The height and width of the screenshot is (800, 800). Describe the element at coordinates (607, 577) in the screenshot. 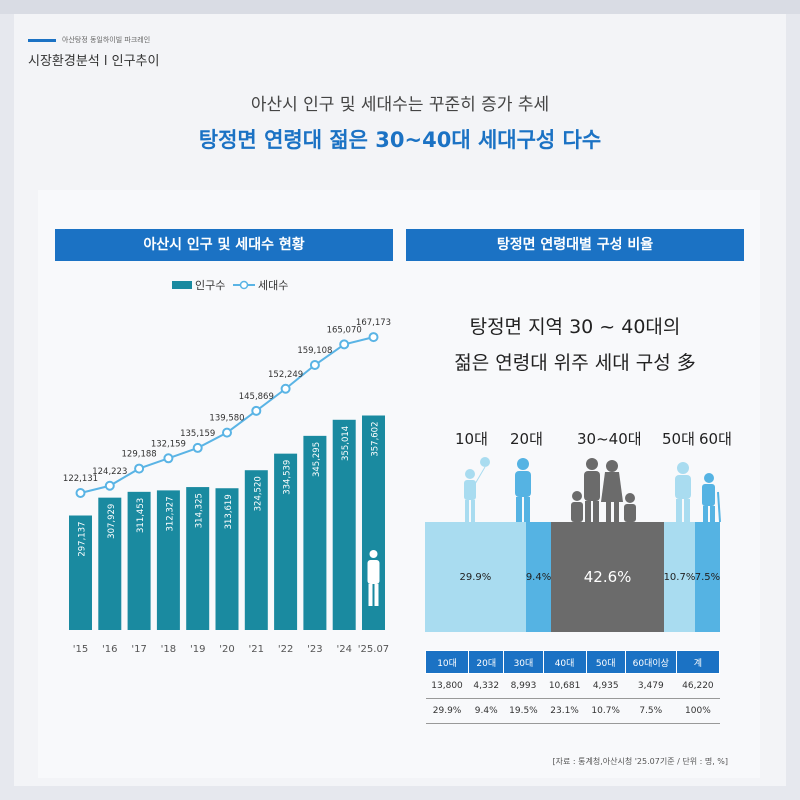

I see `band-30-40s: 42.6%` at that location.